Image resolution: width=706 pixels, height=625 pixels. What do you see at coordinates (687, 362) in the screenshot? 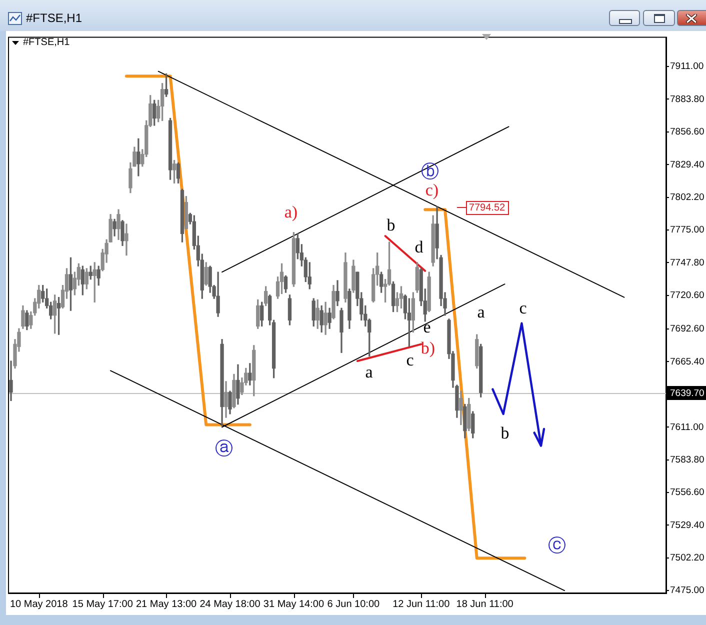
I see `y-tick-label: 7665.40` at bounding box center [687, 362].